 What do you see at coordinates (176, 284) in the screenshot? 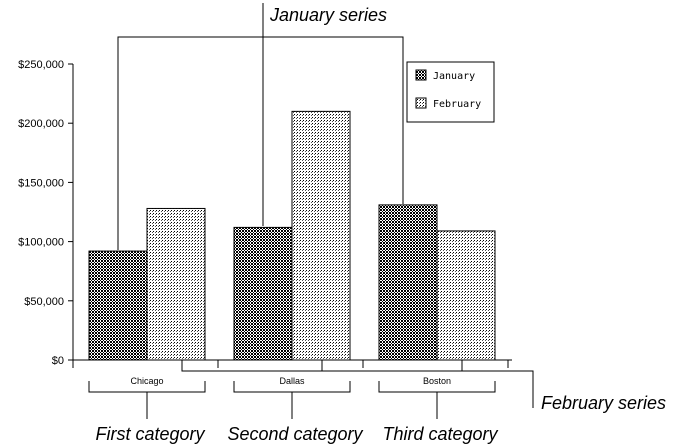
I see `bar-february-chicago` at bounding box center [176, 284].